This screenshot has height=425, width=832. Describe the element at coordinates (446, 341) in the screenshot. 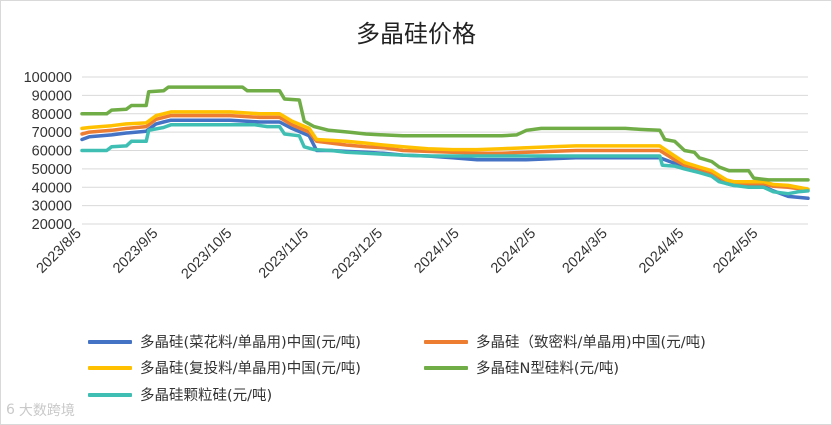

I see `legend-swatch-dense` at that location.